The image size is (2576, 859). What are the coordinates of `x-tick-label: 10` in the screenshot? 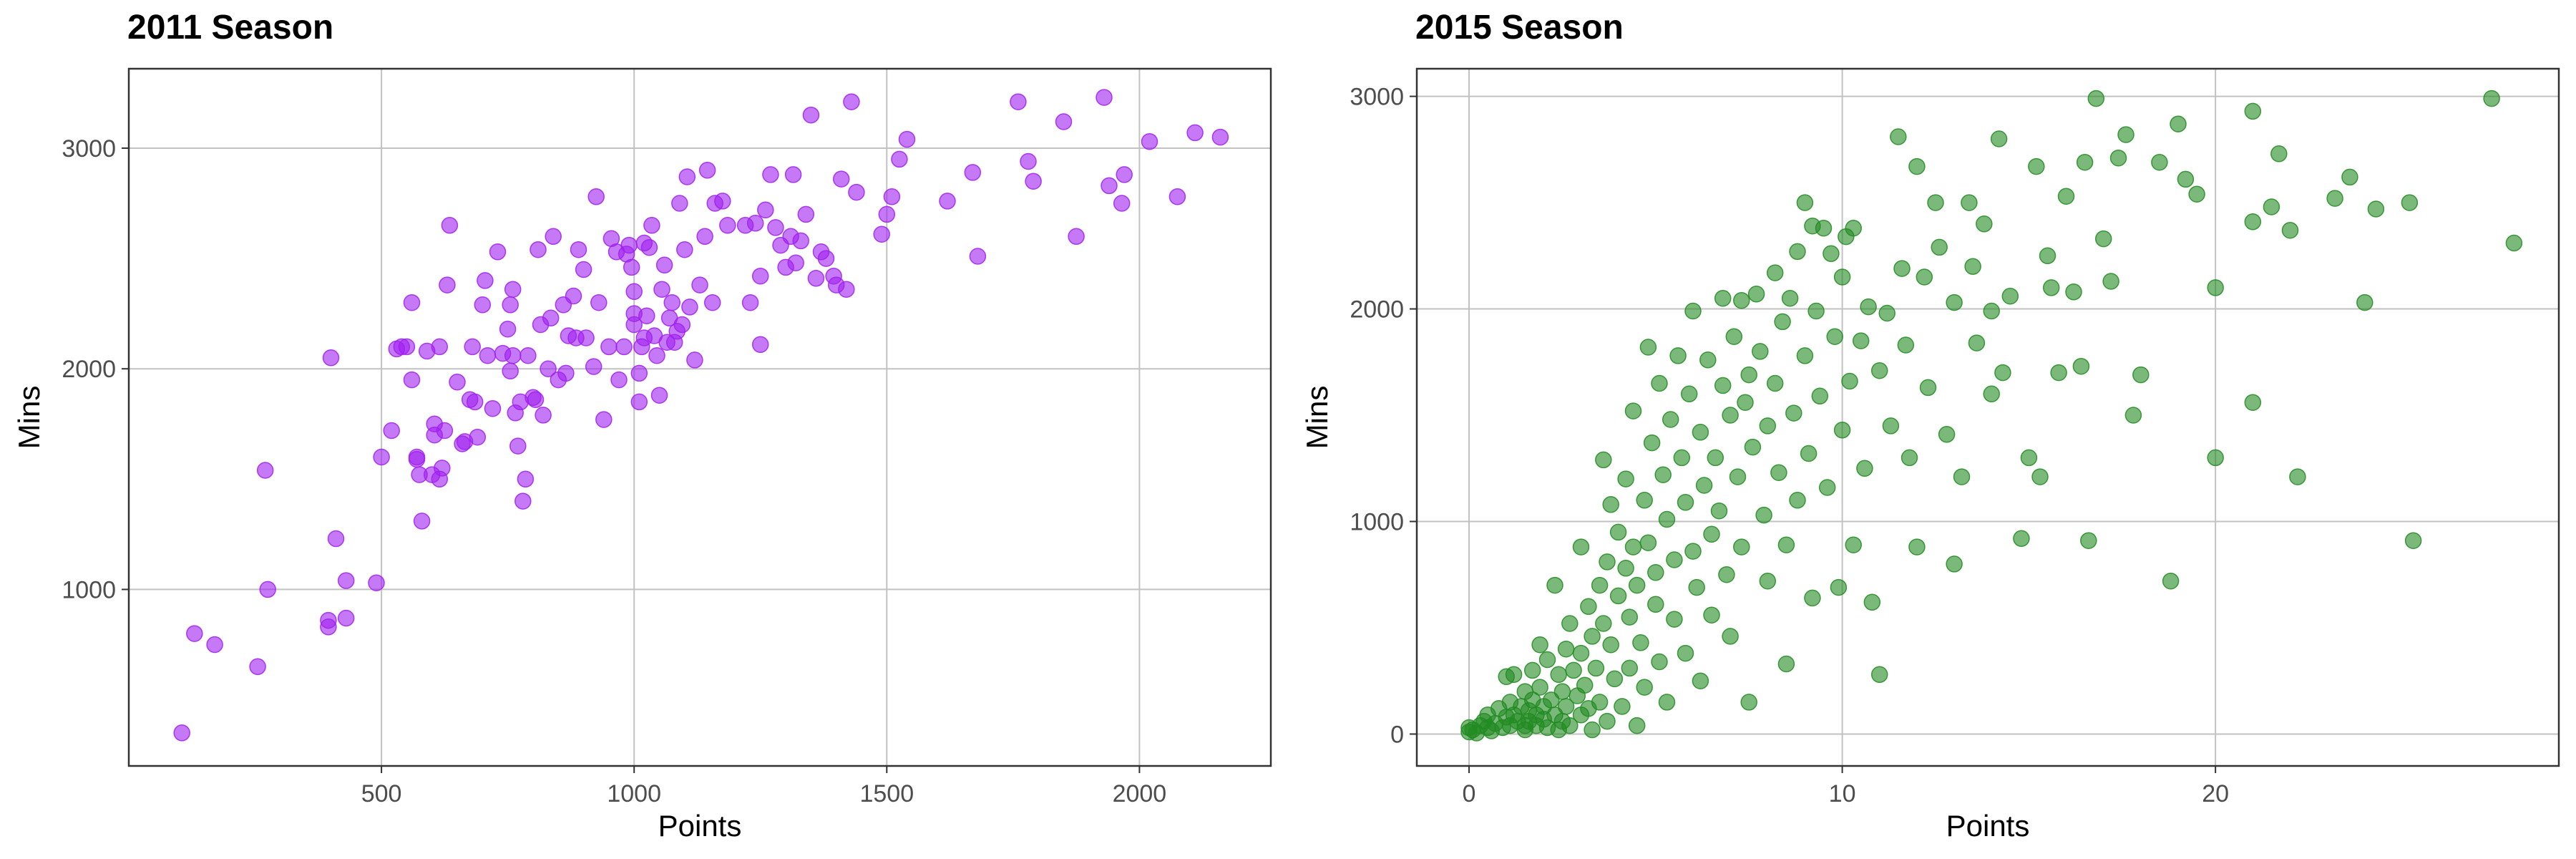 It's located at (1842, 793).